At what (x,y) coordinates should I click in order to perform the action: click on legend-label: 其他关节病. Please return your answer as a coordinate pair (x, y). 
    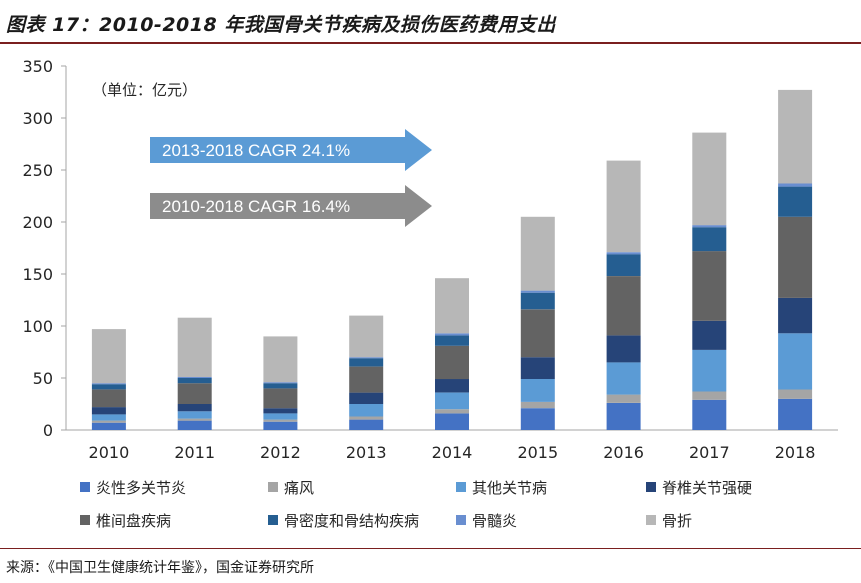
    Looking at the image, I should click on (509, 488).